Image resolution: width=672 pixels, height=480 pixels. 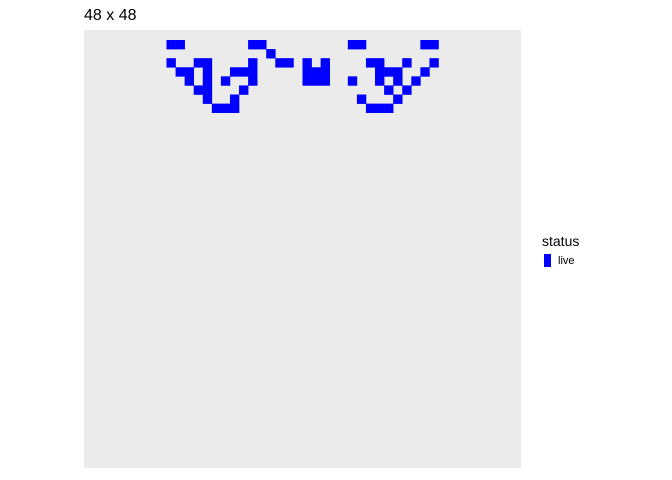 What do you see at coordinates (560, 250) in the screenshot?
I see `legend: status live` at bounding box center [560, 250].